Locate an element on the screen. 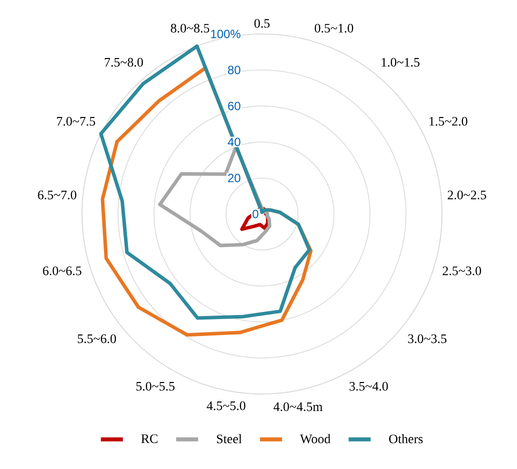 This screenshot has height=469, width=517. spoke-label: 4.0~4.5m is located at coordinates (298, 407).